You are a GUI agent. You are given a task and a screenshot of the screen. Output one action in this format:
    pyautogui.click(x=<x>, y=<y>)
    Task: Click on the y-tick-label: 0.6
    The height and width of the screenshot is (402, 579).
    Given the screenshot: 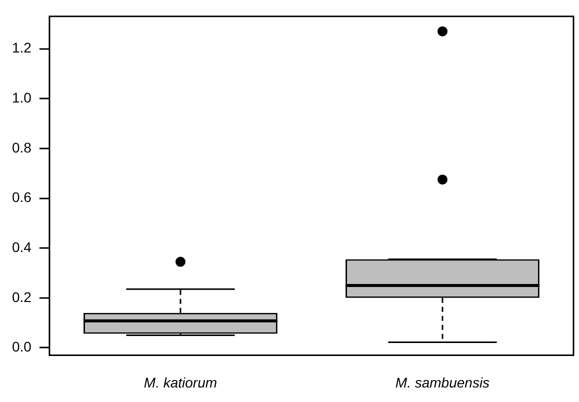 What is the action you would take?
    pyautogui.click(x=22, y=197)
    